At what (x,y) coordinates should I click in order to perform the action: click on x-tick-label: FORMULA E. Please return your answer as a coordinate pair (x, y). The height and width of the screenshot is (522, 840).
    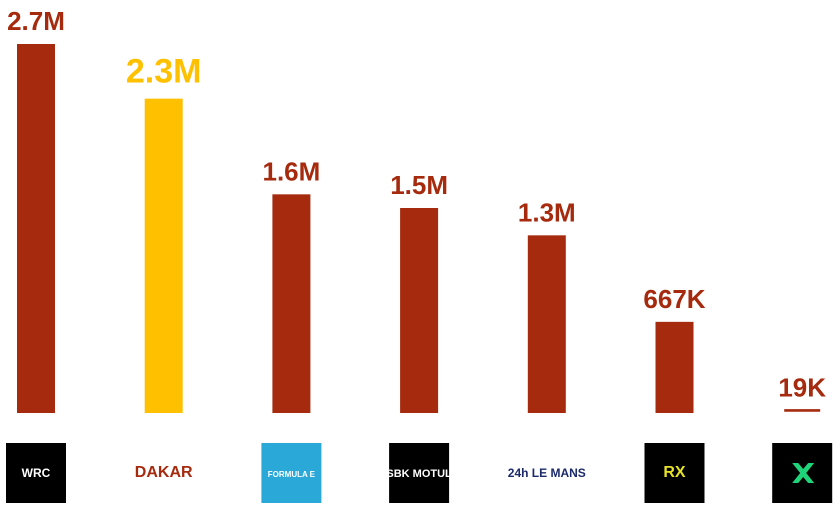
    Looking at the image, I should click on (292, 474).